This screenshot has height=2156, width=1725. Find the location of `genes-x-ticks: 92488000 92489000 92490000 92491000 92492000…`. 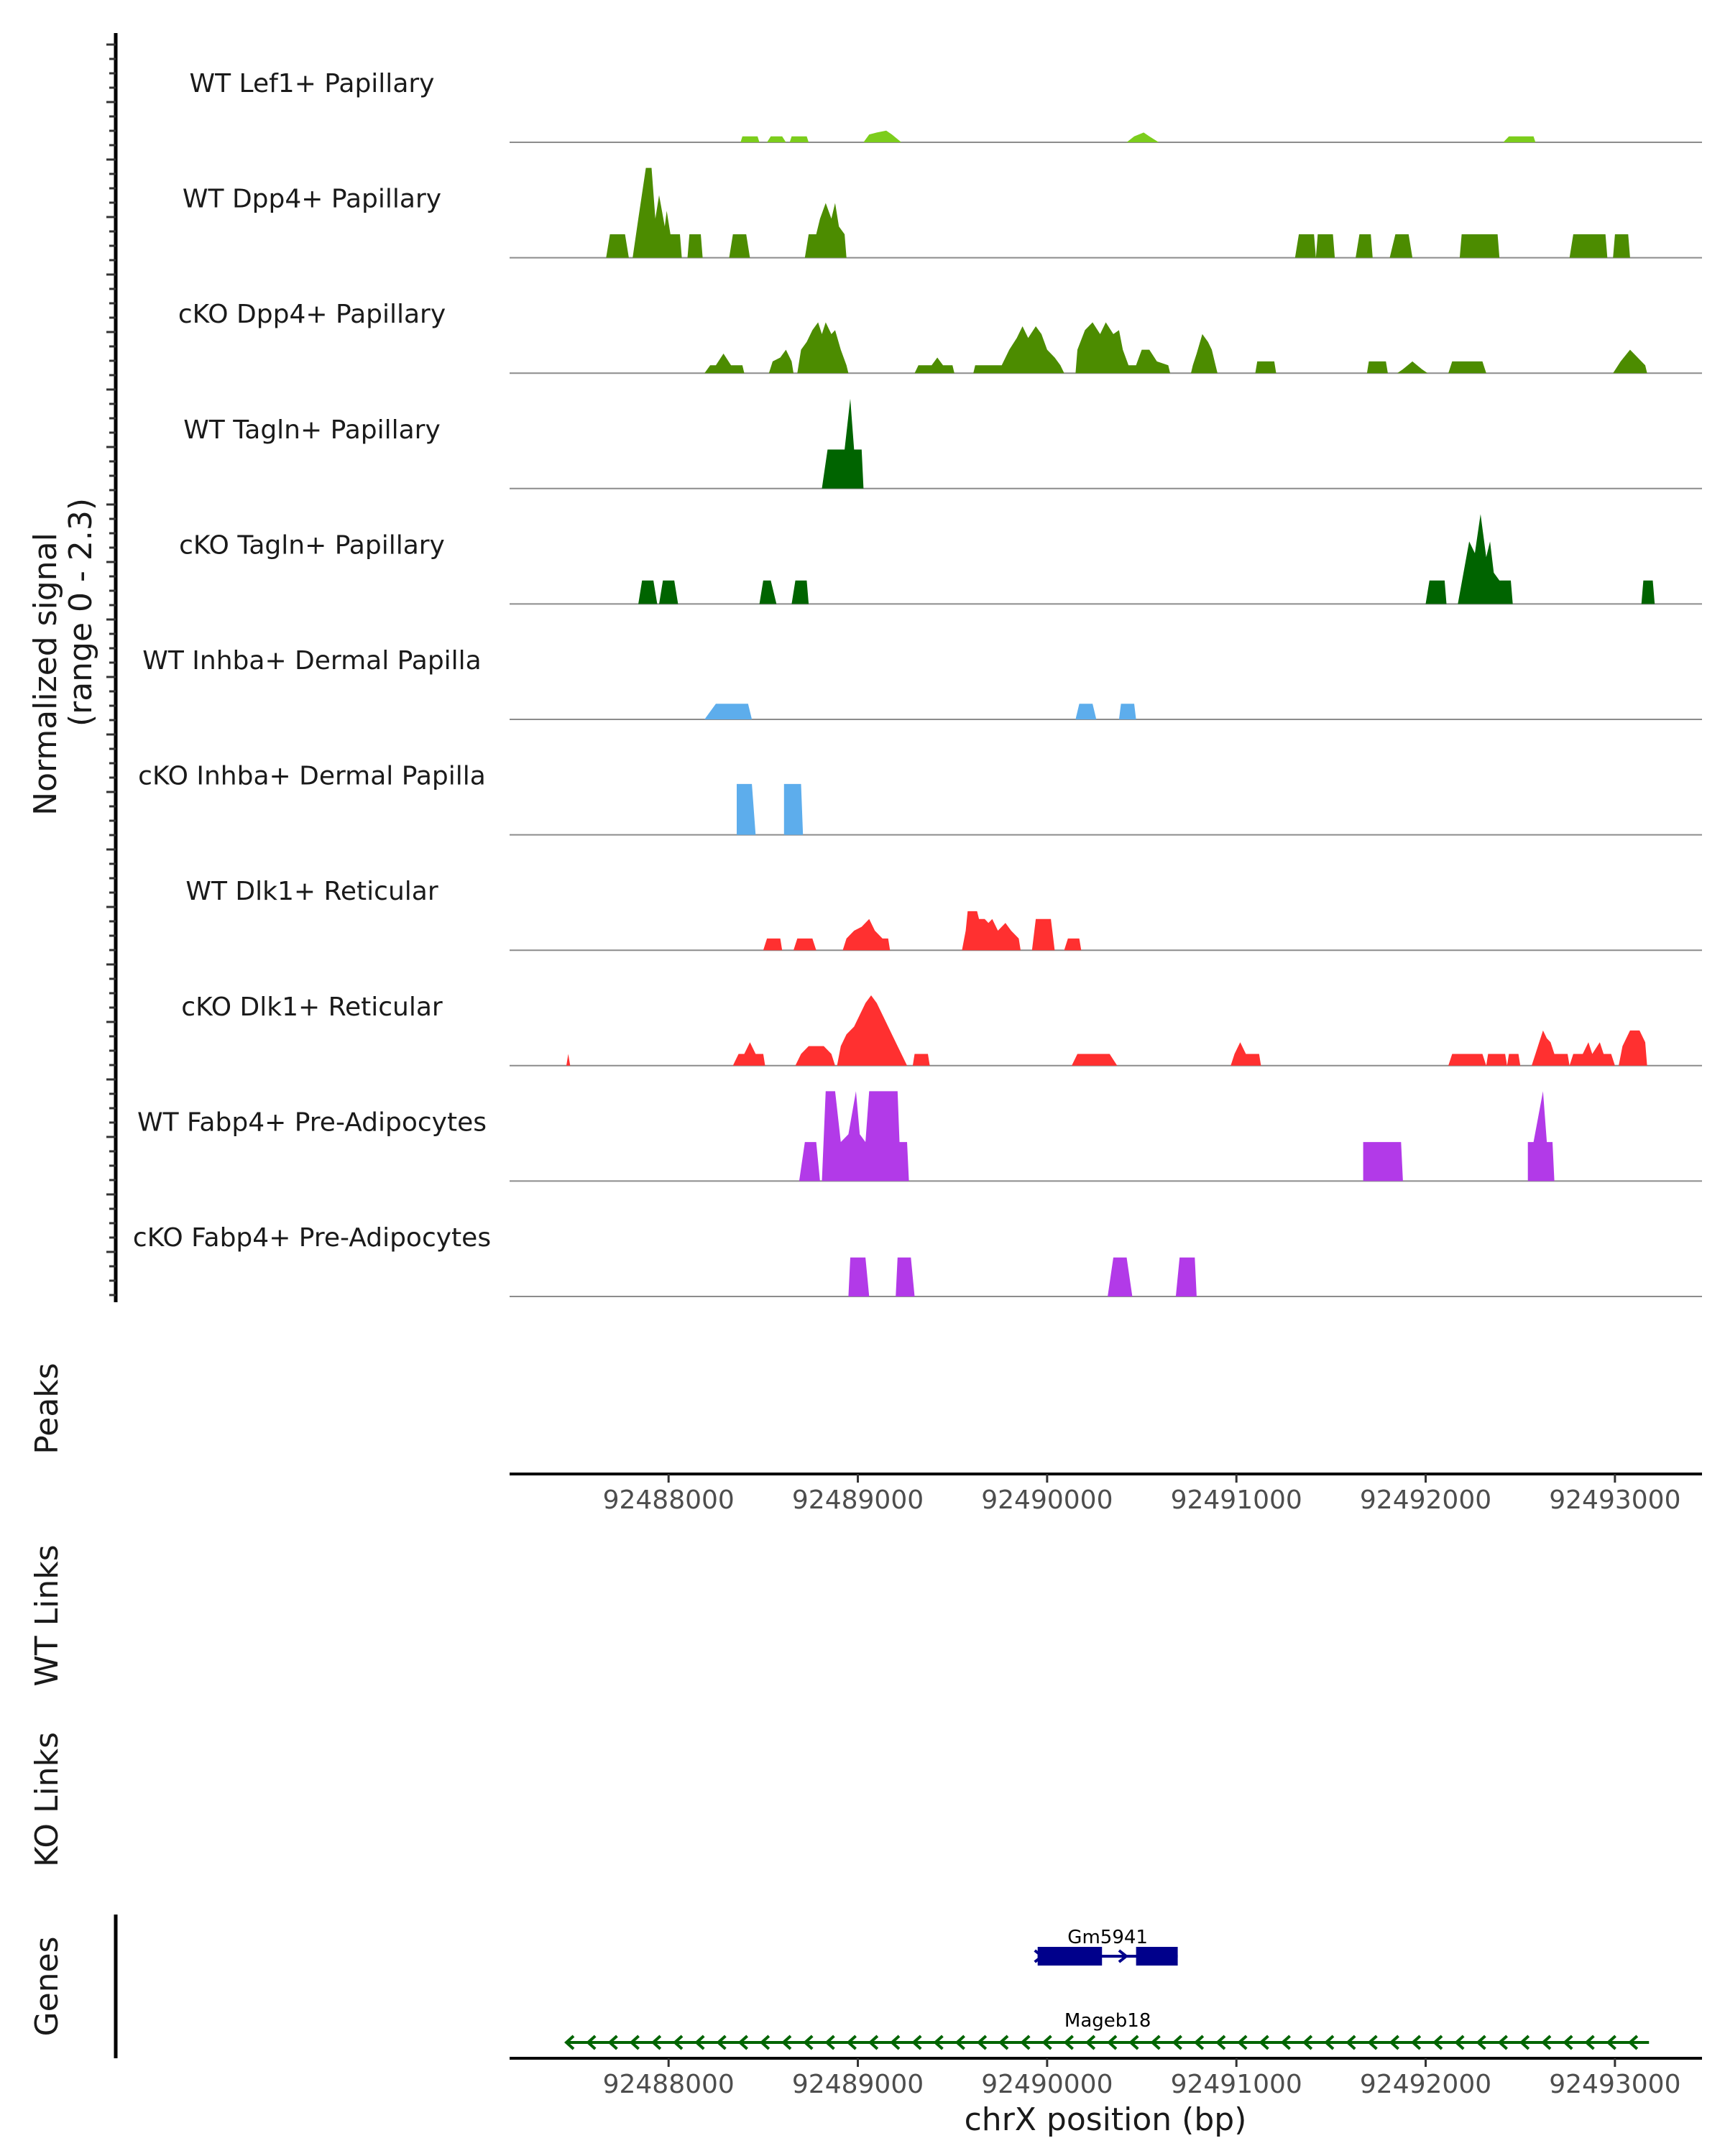

genes-x-ticks: 92488000 92489000 92490000 92491000 92492000… is located at coordinates (1141, 2078).